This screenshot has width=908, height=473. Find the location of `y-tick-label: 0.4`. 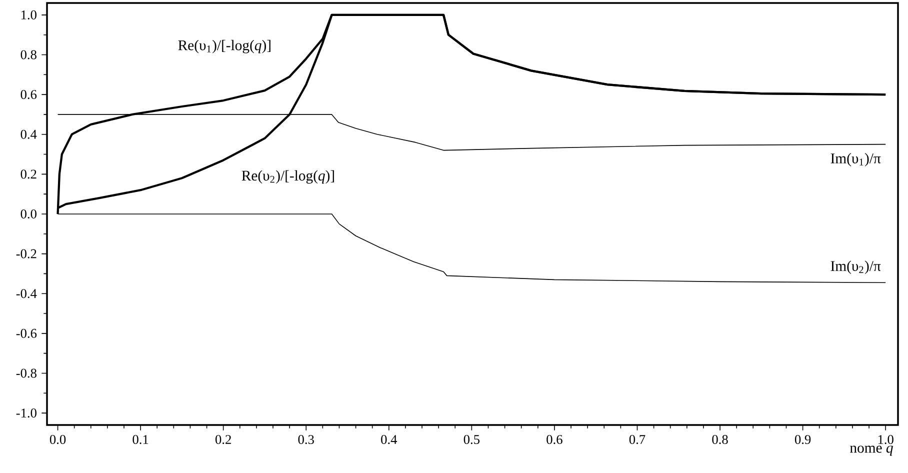

y-tick-label: 0.4 is located at coordinates (28, 134).